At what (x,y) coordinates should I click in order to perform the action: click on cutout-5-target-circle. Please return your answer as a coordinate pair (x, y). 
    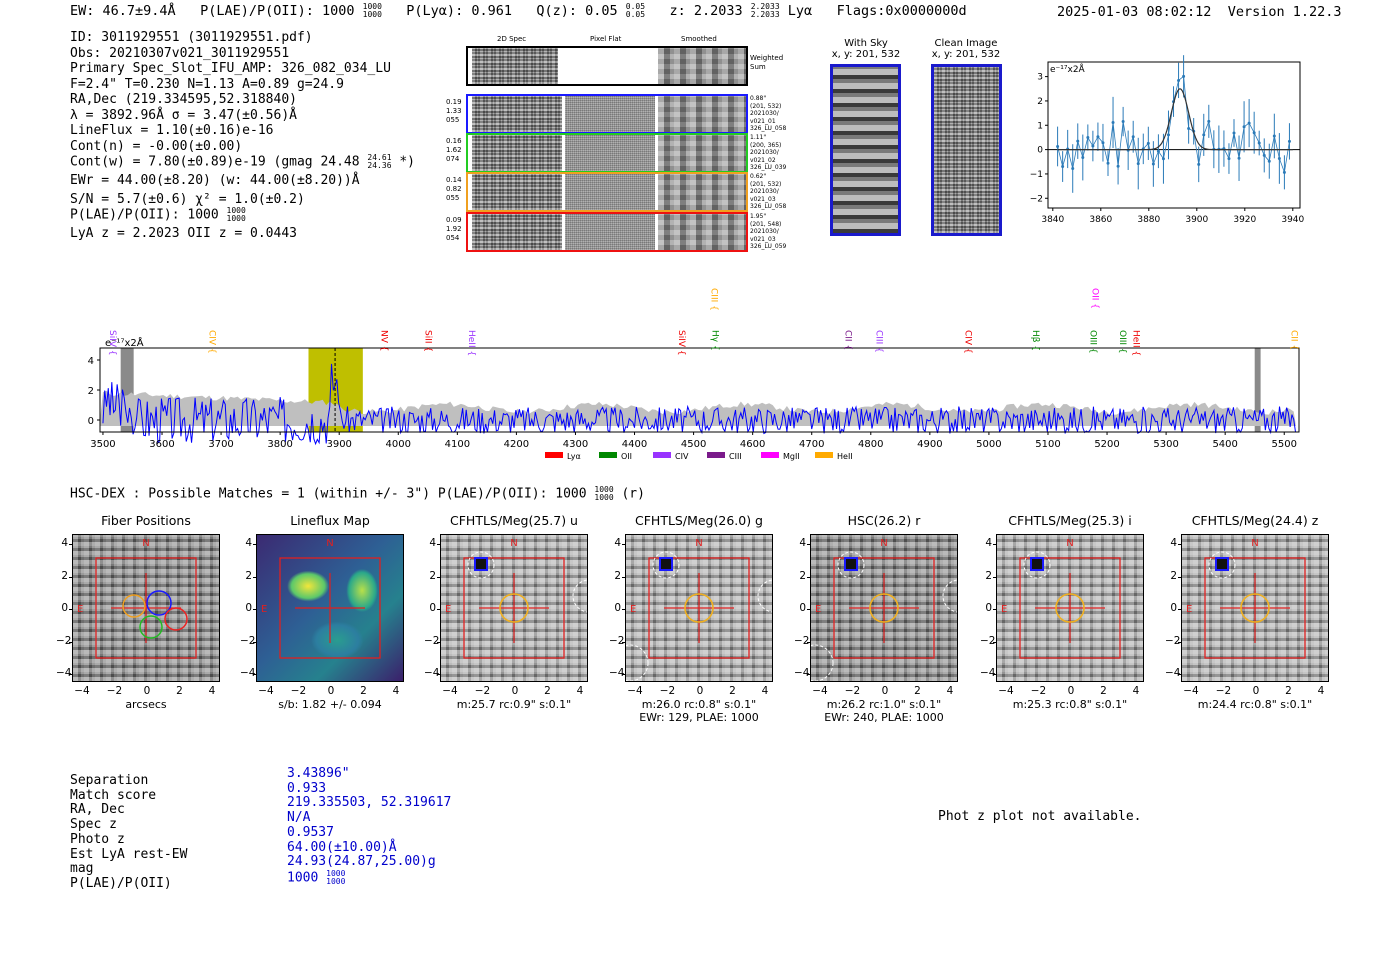
    Looking at the image, I should click on (1070, 608).